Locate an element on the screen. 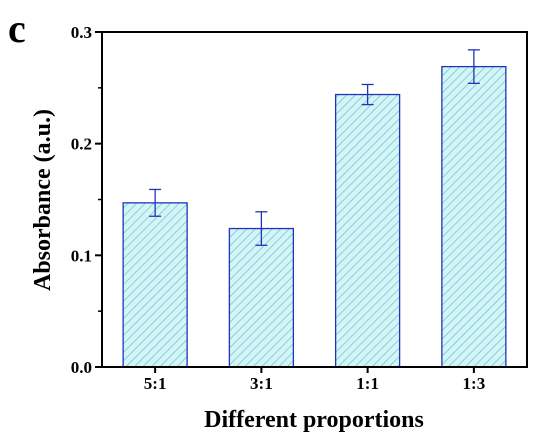  x-tick-label: 5:1 is located at coordinates (155, 383).